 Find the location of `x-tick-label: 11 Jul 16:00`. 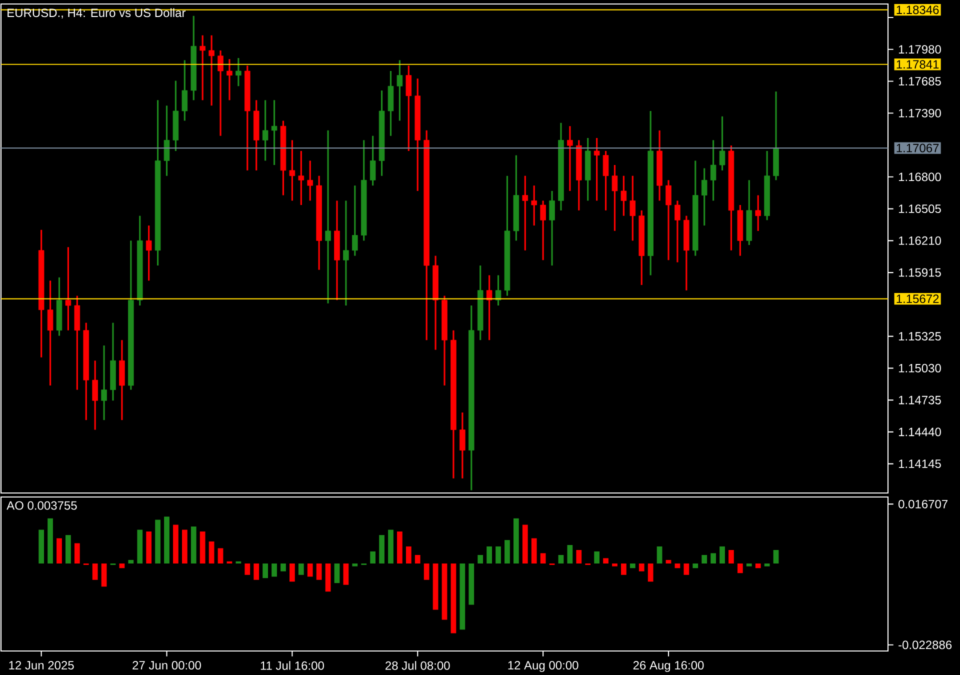

x-tick-label: 11 Jul 16:00 is located at coordinates (292, 665).